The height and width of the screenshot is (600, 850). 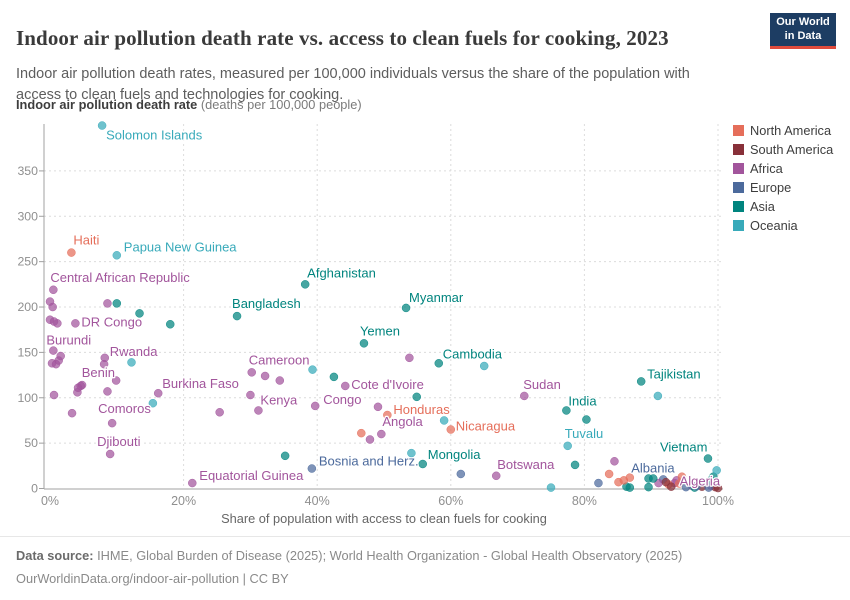 I want to click on country-label: Yemen, so click(x=380, y=331).